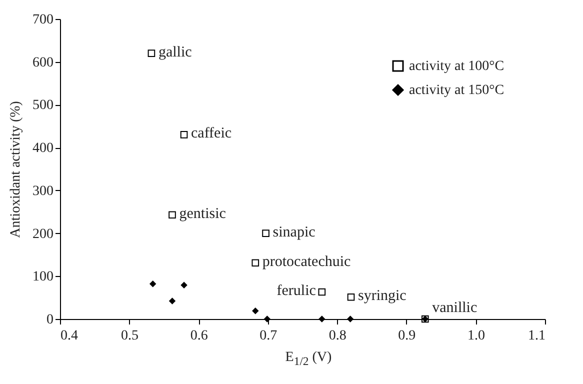  Describe the element at coordinates (43, 234) in the screenshot. I see `y-tick-label: 200` at that location.